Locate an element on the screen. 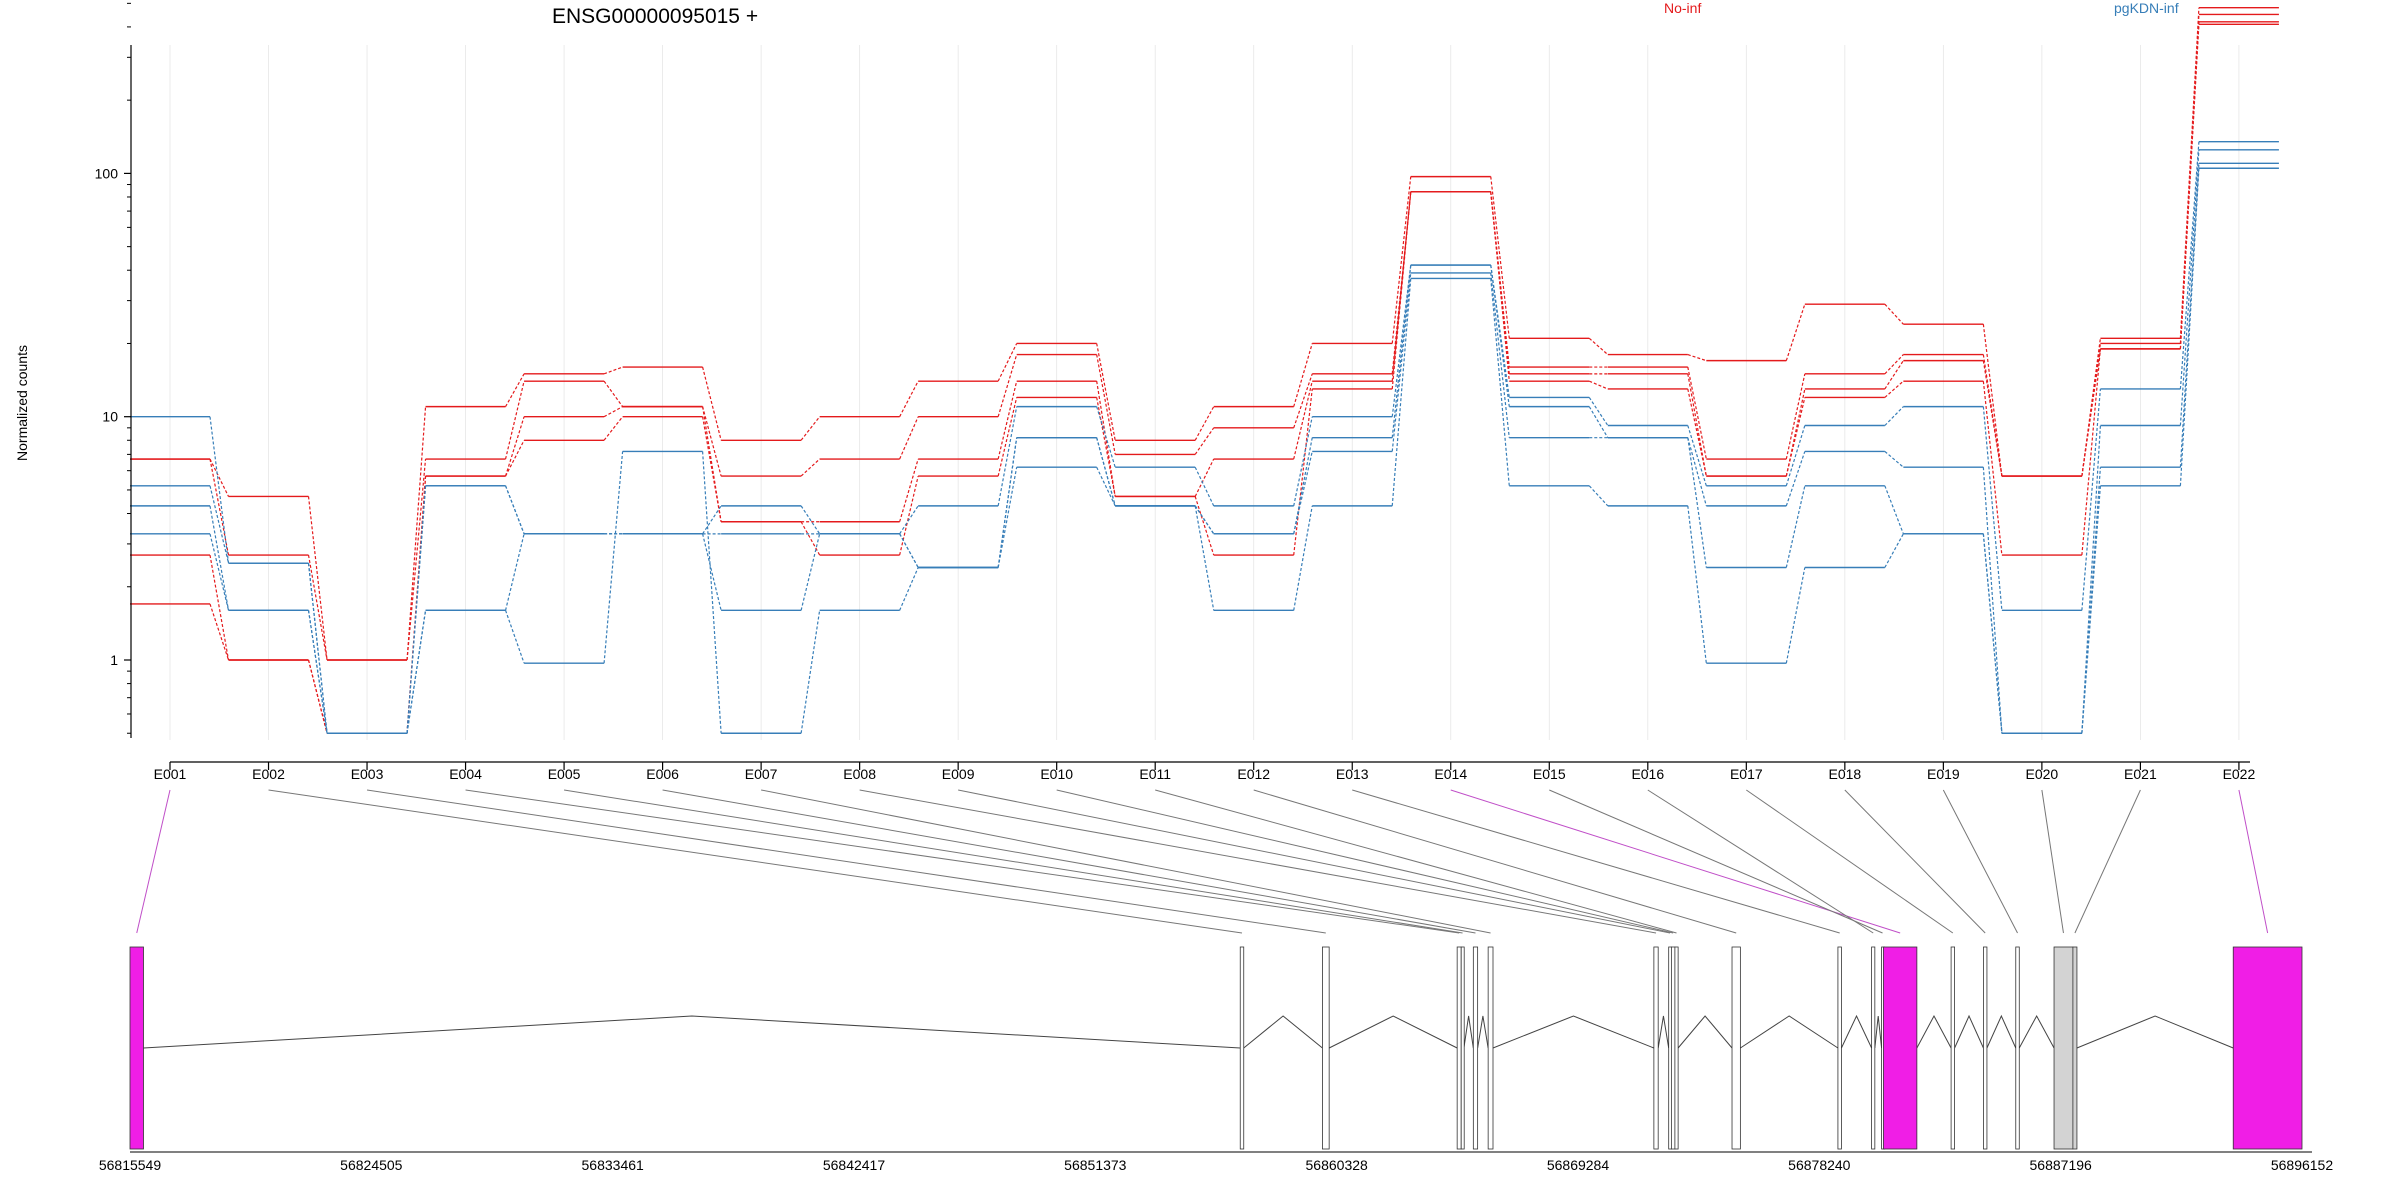  x-tick-label: E018 is located at coordinates (1844, 774).